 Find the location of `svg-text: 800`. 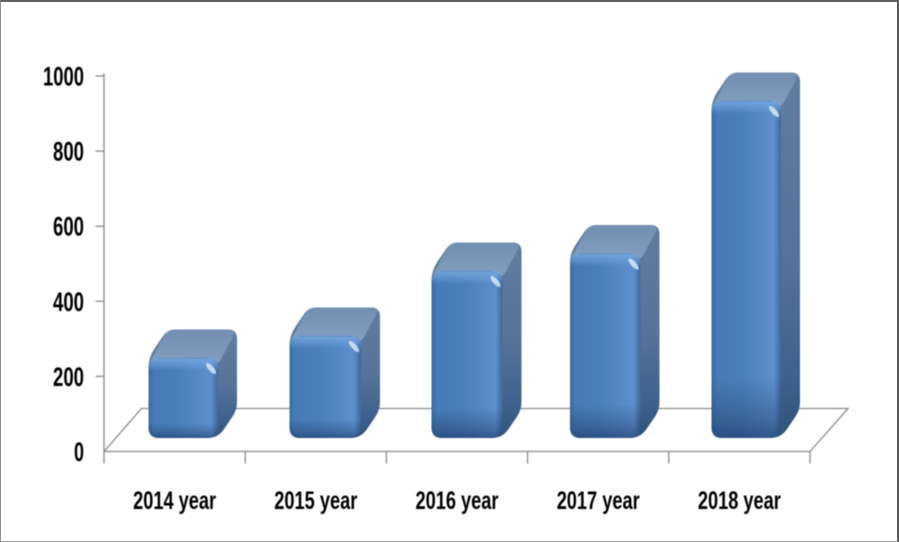

svg-text: 800 is located at coordinates (68, 151).